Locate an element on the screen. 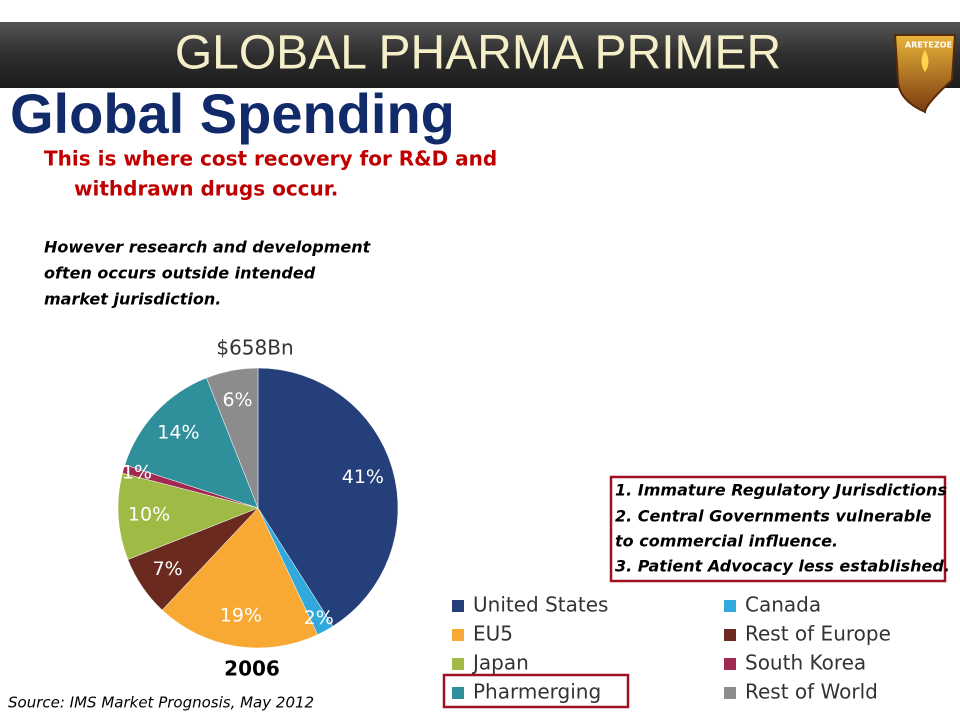  data-label: 14% is located at coordinates (178, 433).